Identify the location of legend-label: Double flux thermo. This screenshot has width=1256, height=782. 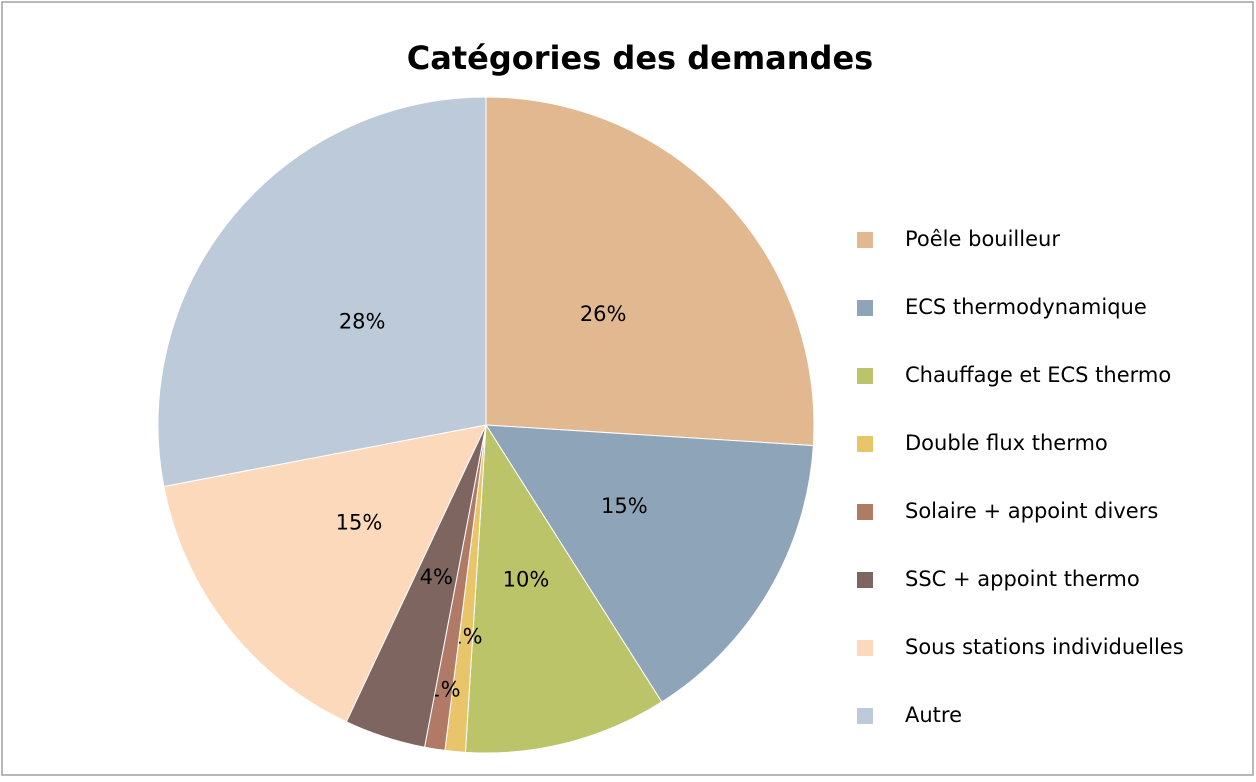
(1006, 443).